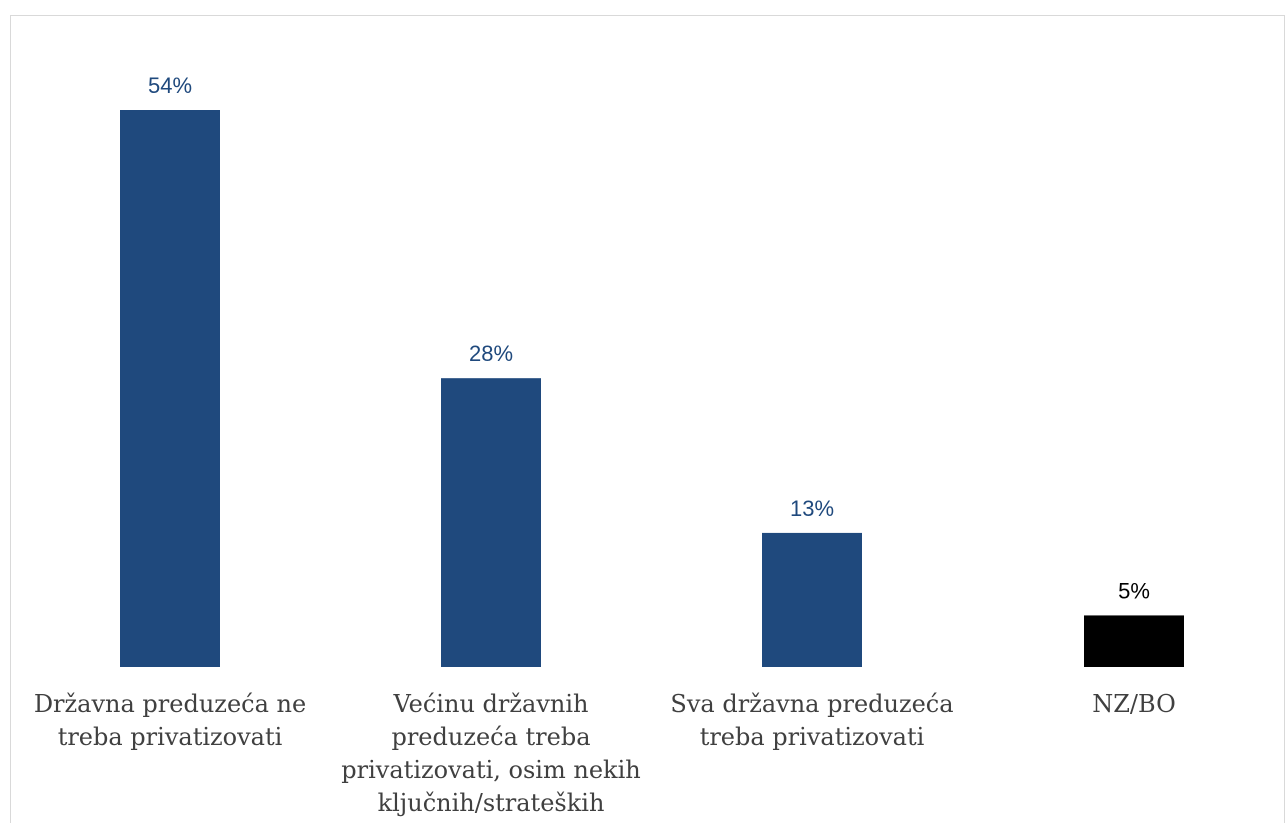  I want to click on category-label-4-line-1: NZ/BO, so click(1134, 704).